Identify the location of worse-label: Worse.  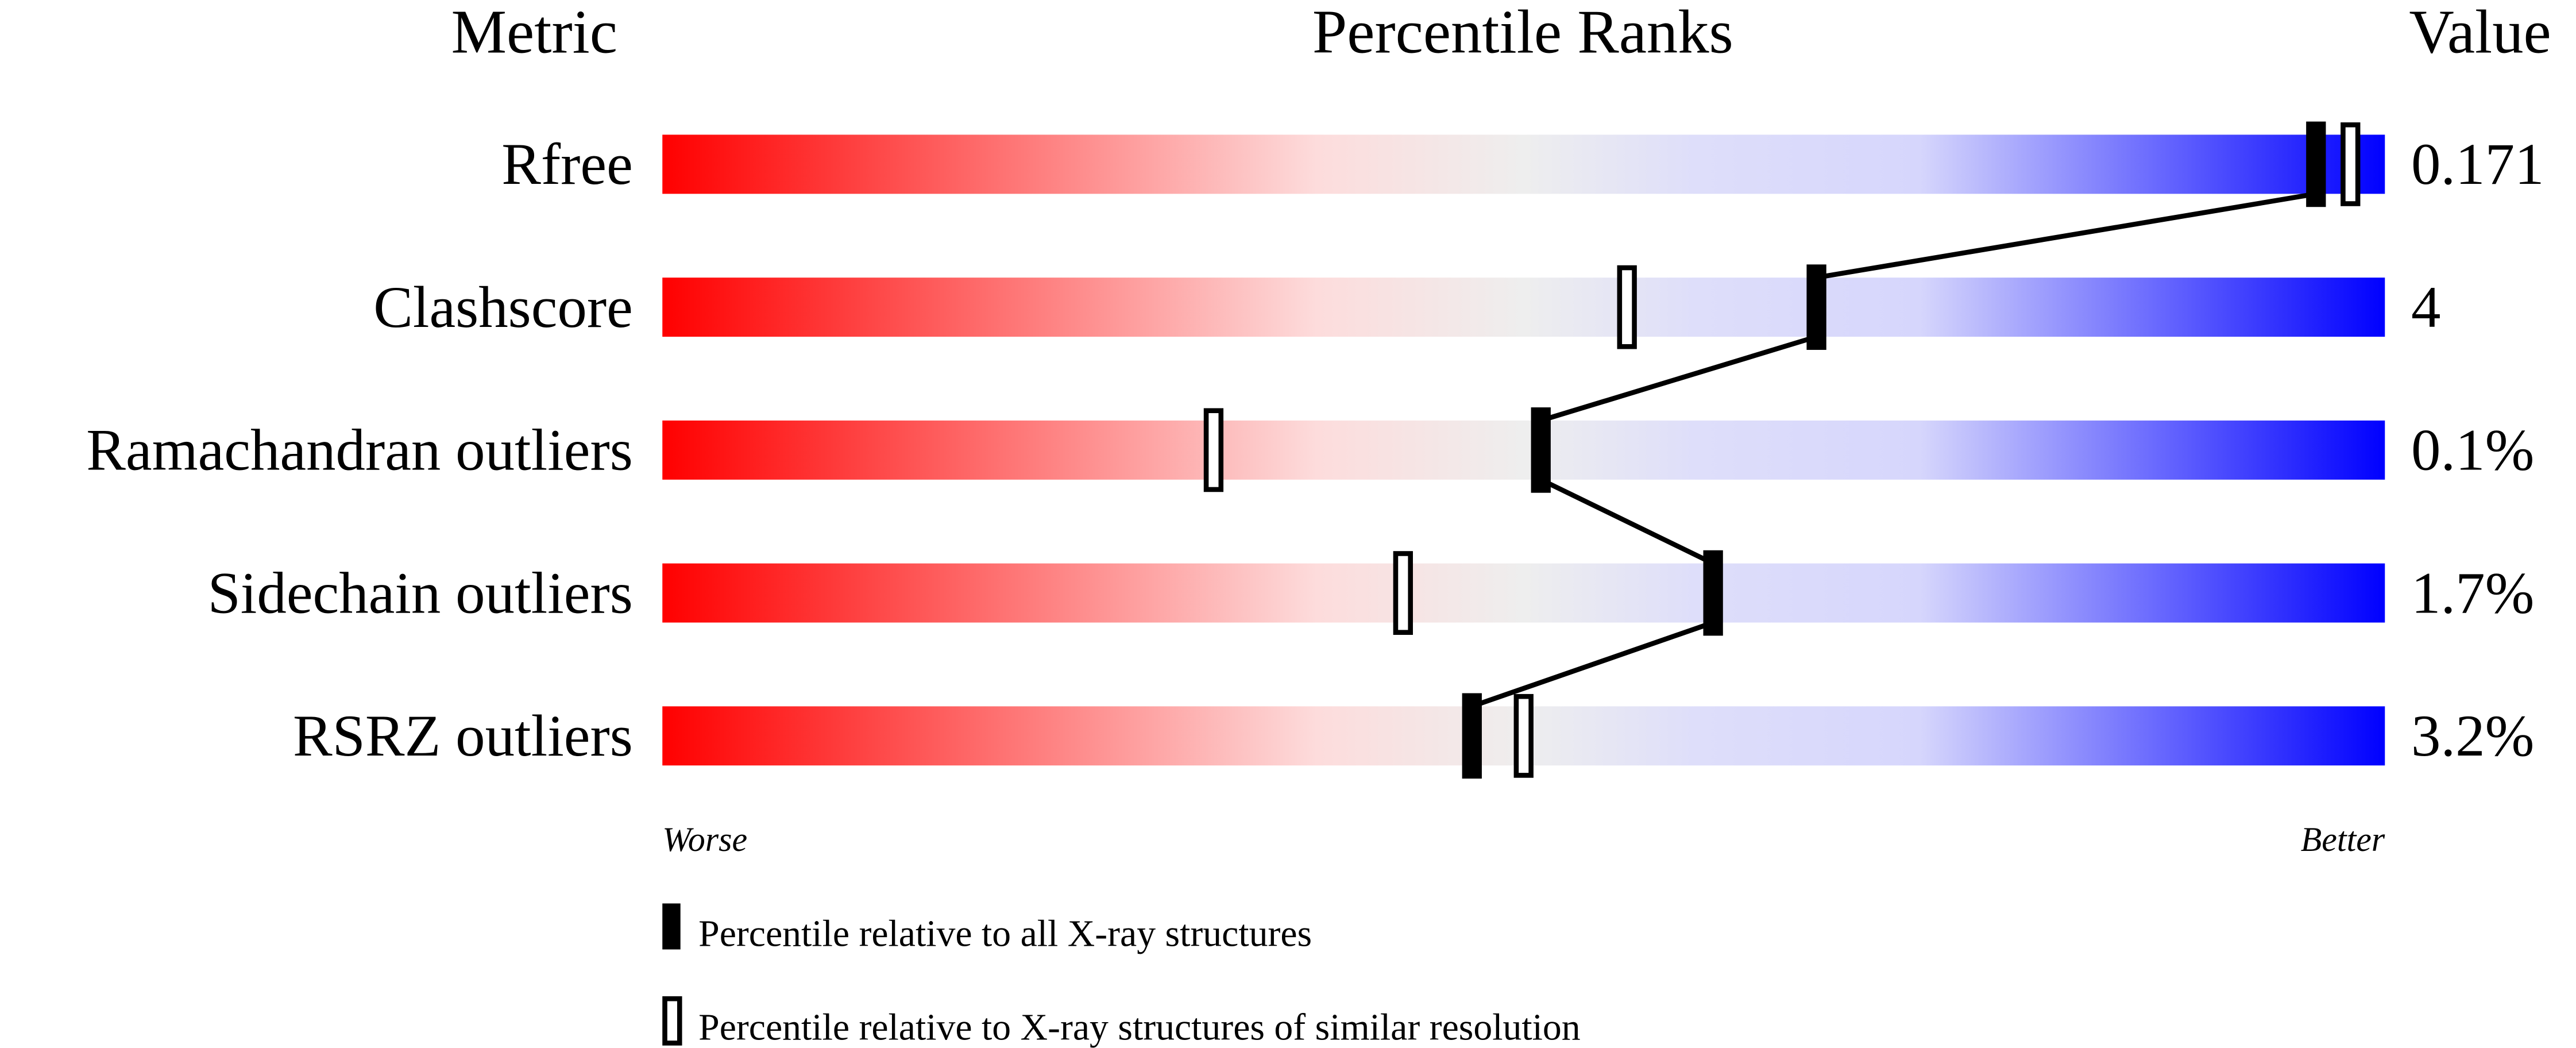
(704, 839).